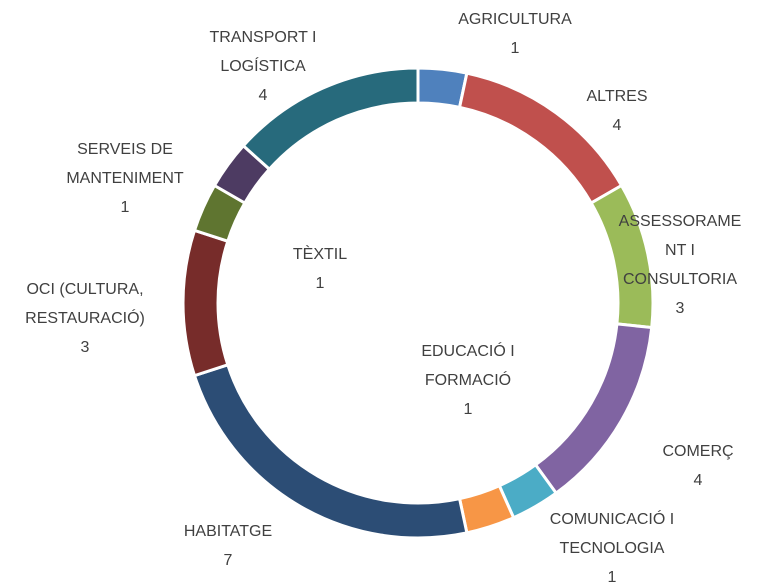 This screenshot has height=585, width=769. What do you see at coordinates (612, 548) in the screenshot?
I see `label-line: TECNOLOGIA` at bounding box center [612, 548].